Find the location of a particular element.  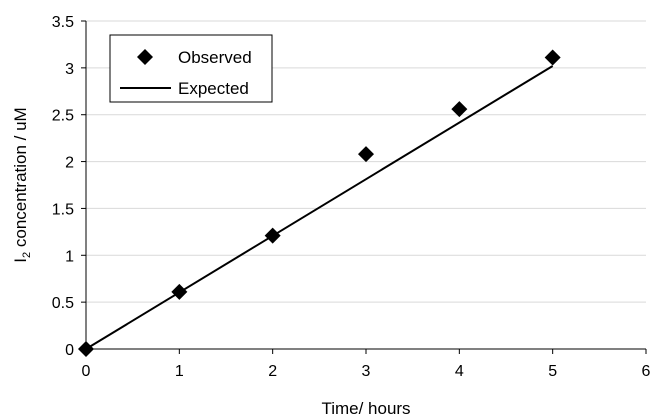

x-tick-label: 4 is located at coordinates (459, 371).